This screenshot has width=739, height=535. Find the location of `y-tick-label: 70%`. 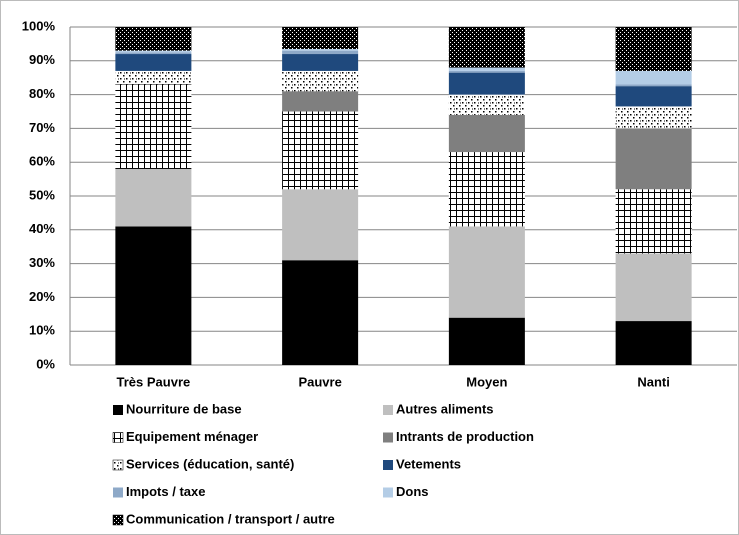

y-tick-label: 70% is located at coordinates (42, 127).